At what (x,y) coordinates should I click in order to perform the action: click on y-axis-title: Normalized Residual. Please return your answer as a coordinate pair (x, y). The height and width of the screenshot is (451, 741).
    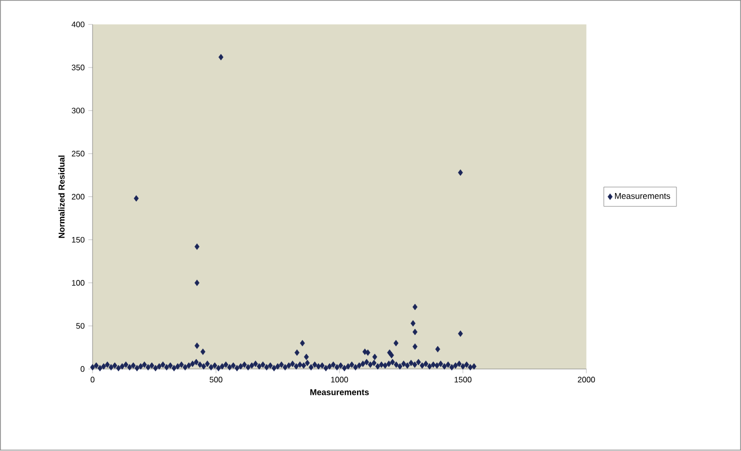
    Looking at the image, I should click on (61, 197).